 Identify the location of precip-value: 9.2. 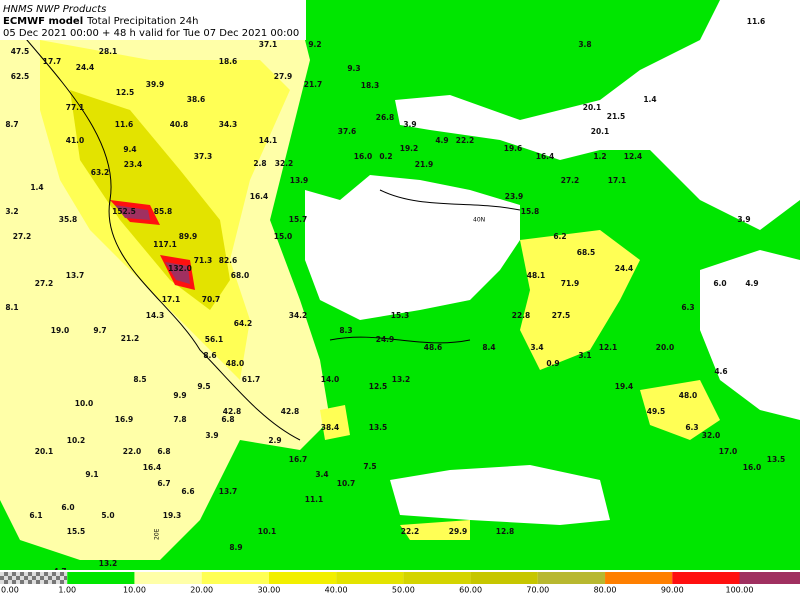
(314, 44).